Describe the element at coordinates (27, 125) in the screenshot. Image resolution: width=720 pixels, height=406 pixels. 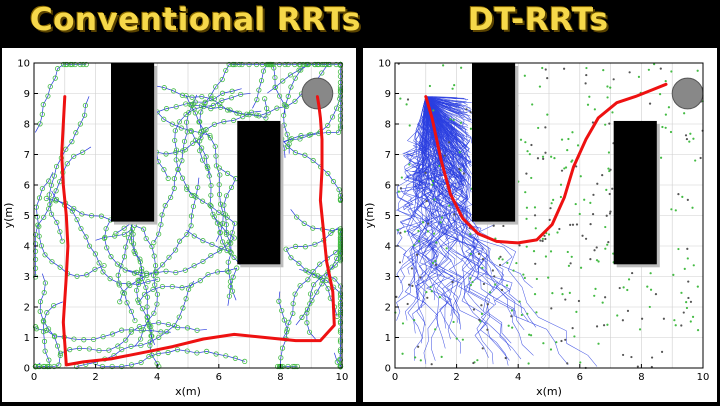
I see `y-tick-label: 8` at that location.